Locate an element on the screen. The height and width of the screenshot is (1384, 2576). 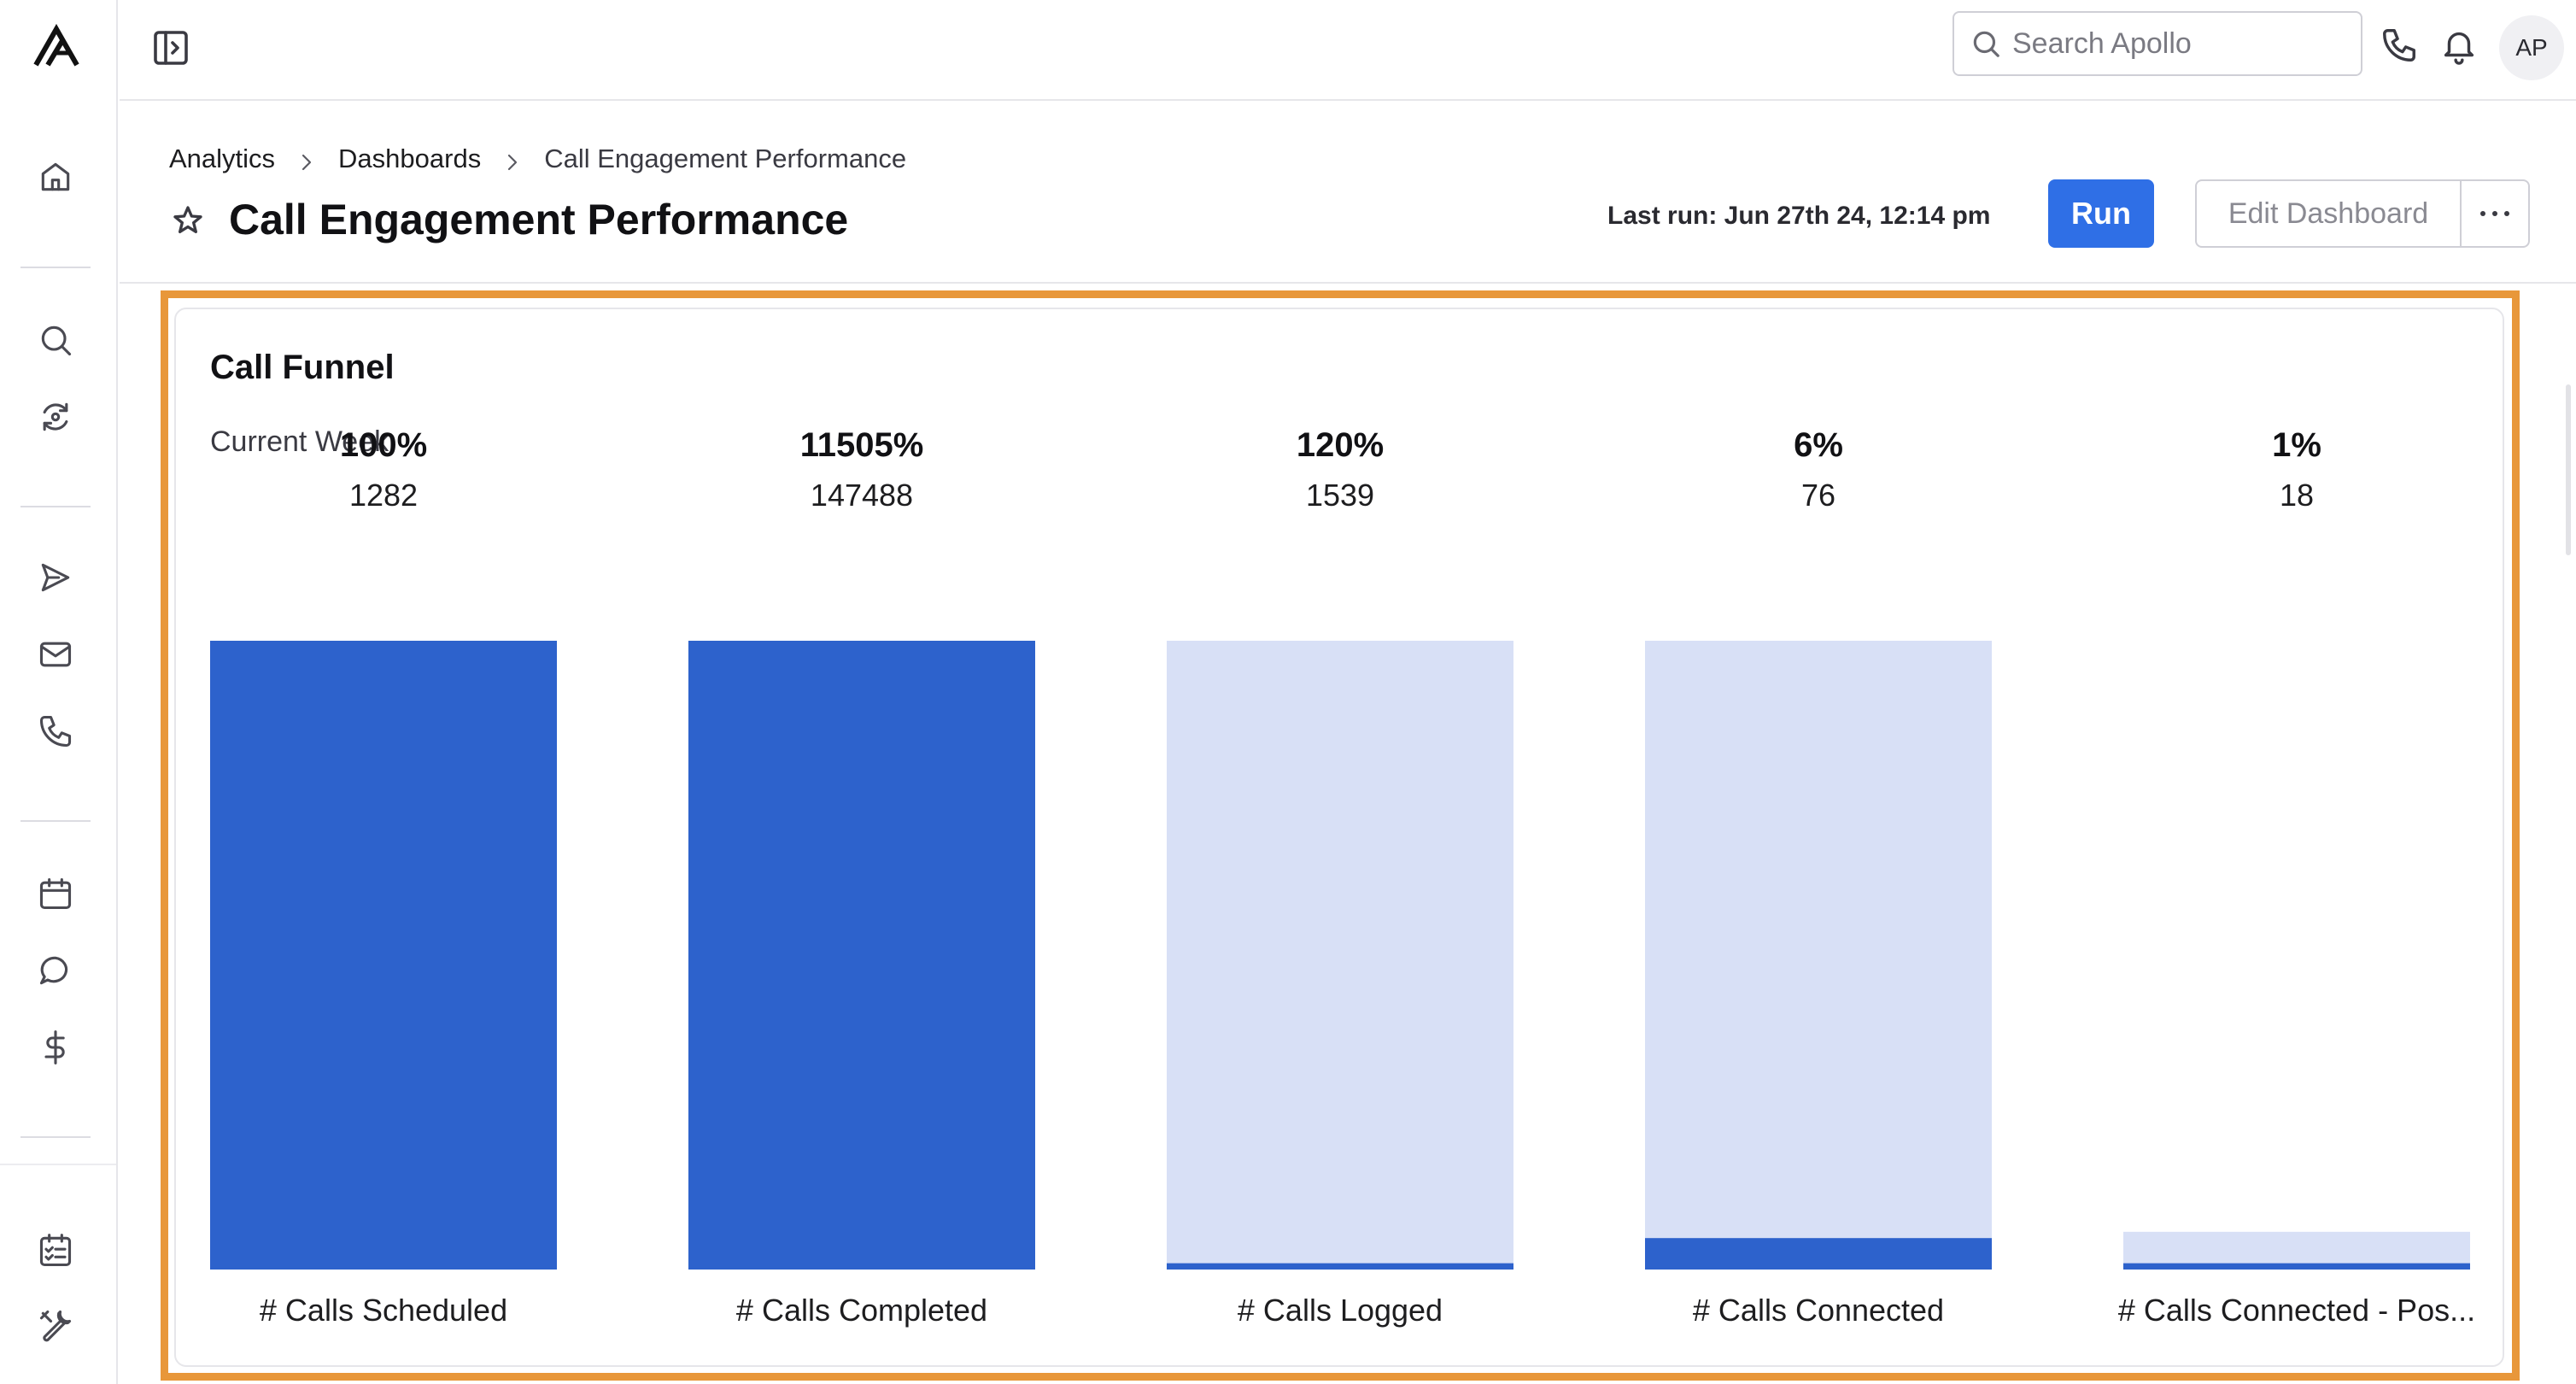
calendar-icon is located at coordinates (55, 894).